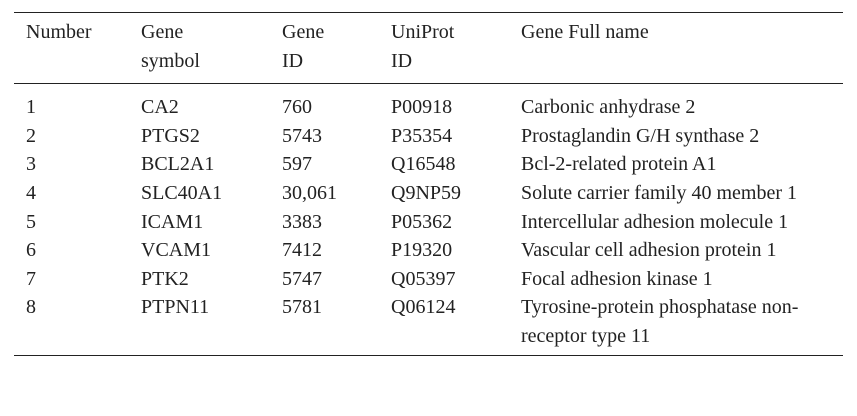  I want to click on table-cell: 5781, so click(302, 307).